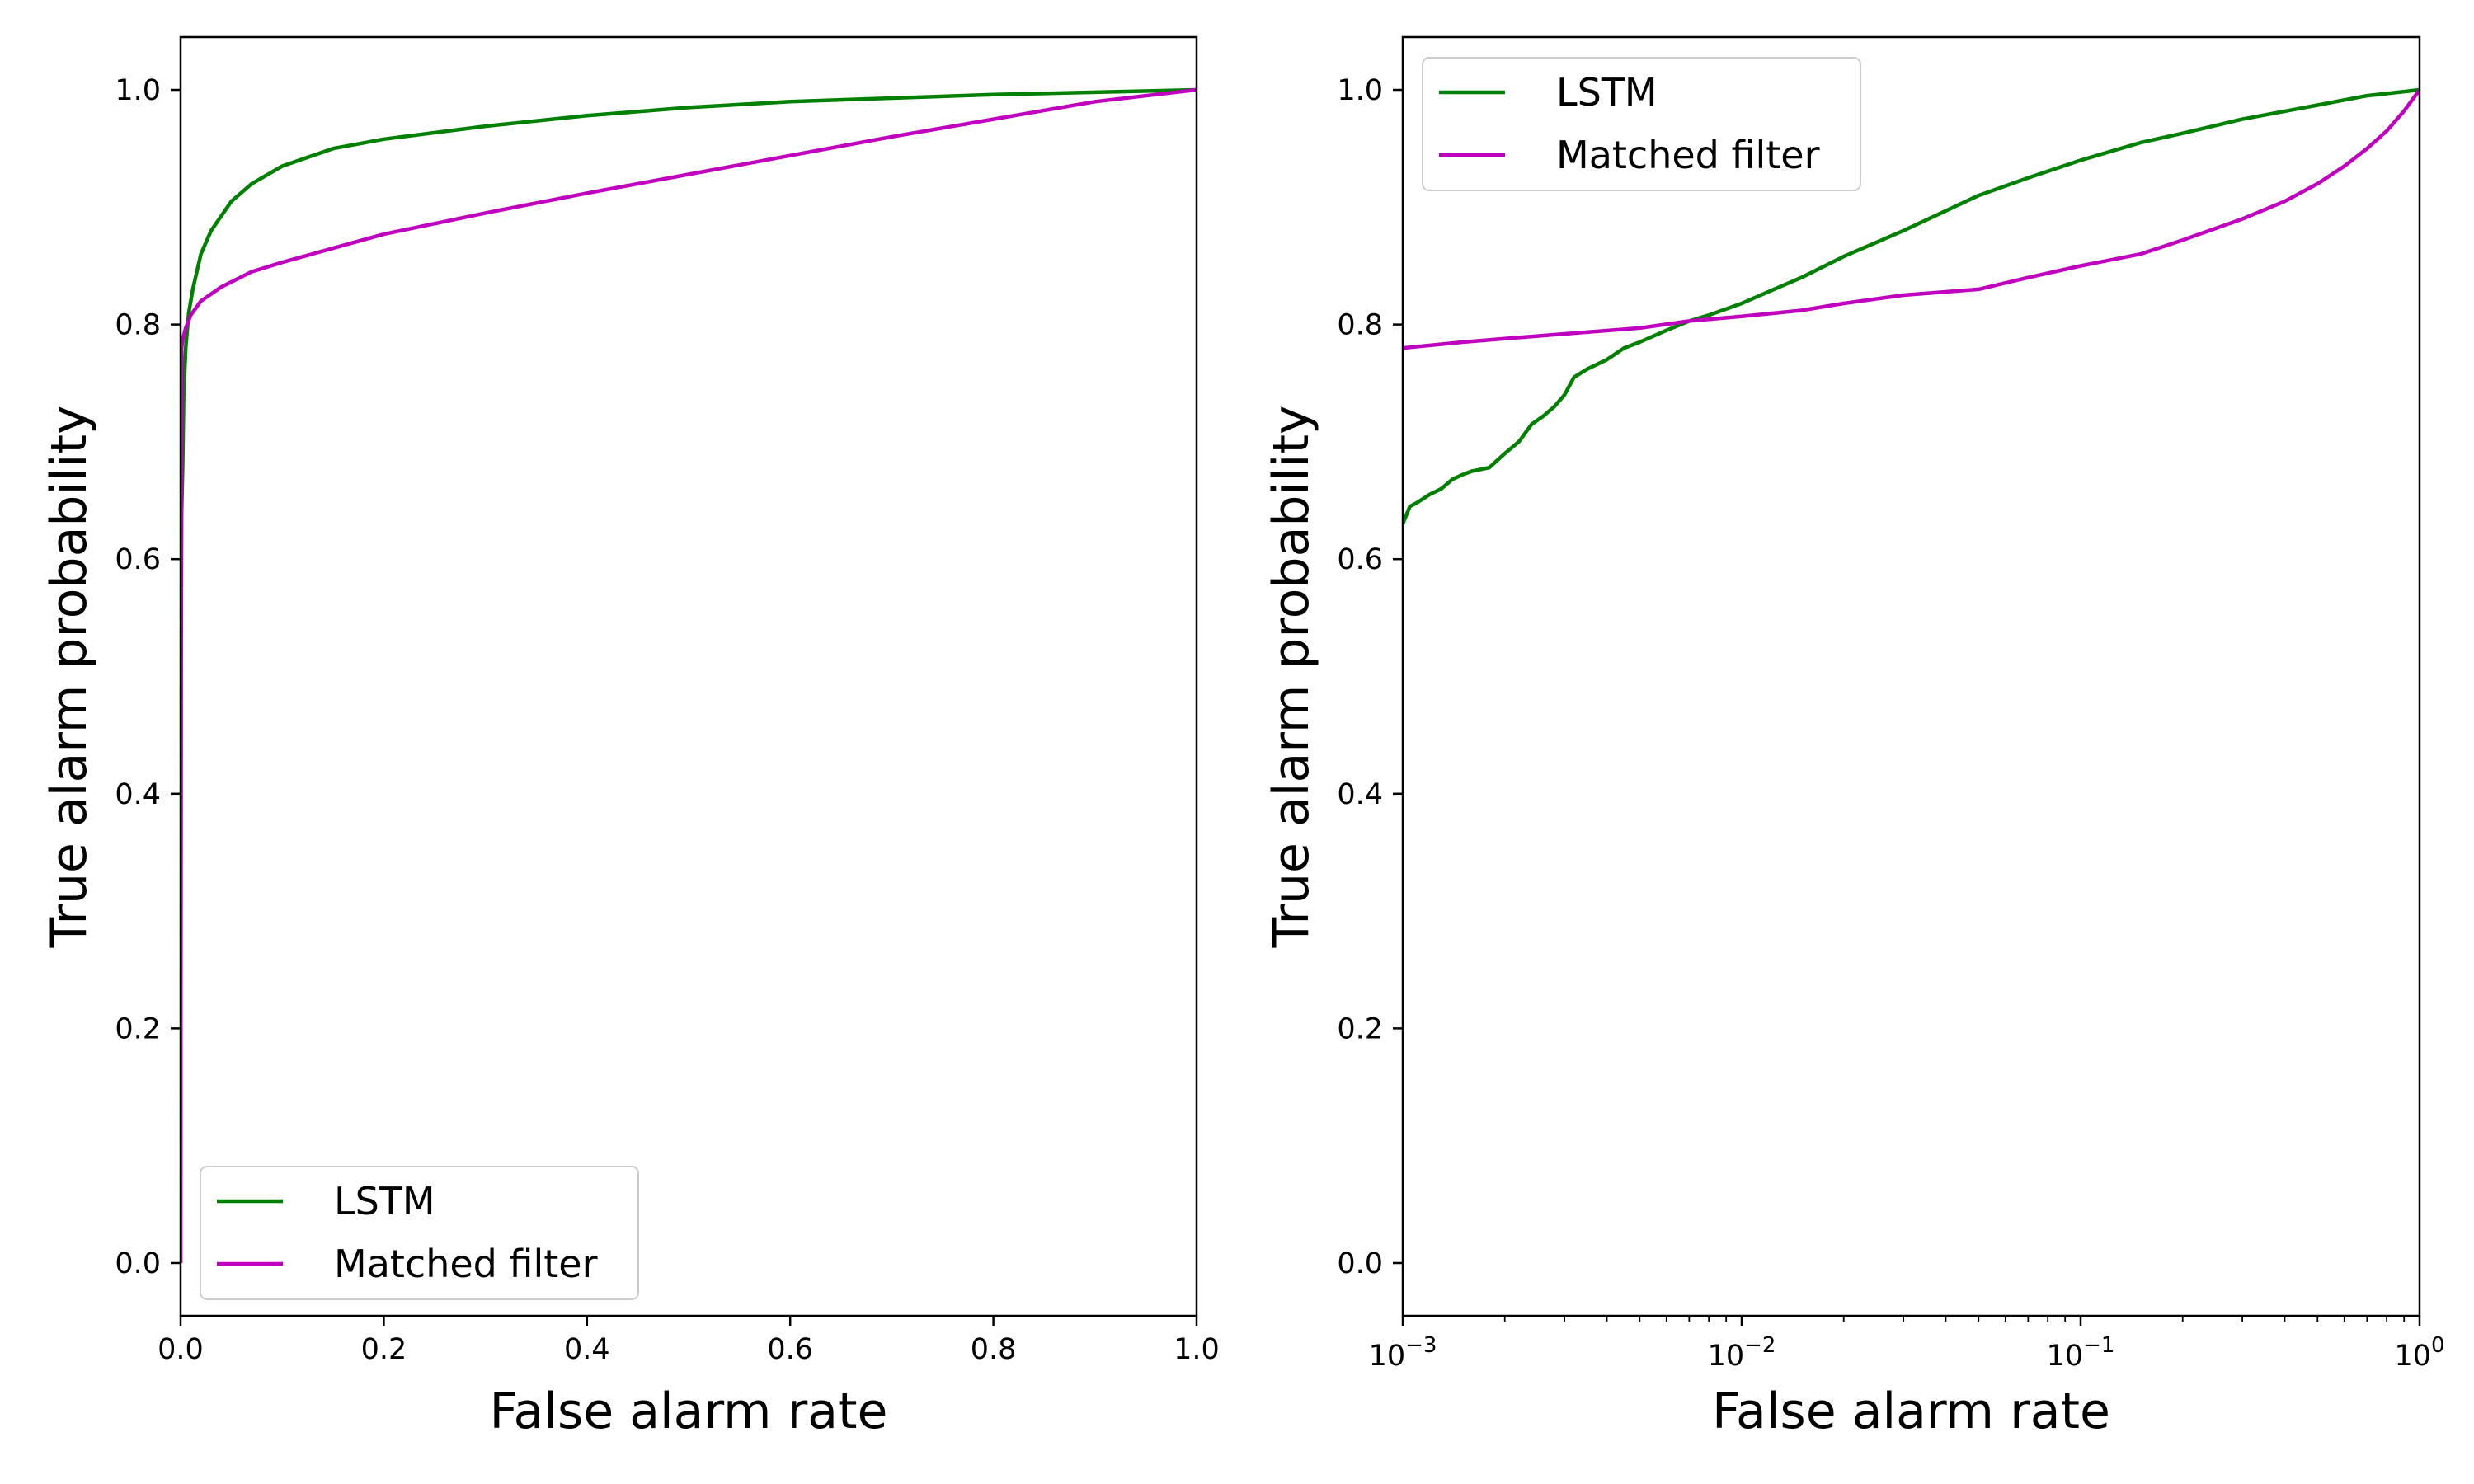  I want to click on x-tick-label: 10⁻², so click(1742, 1353).